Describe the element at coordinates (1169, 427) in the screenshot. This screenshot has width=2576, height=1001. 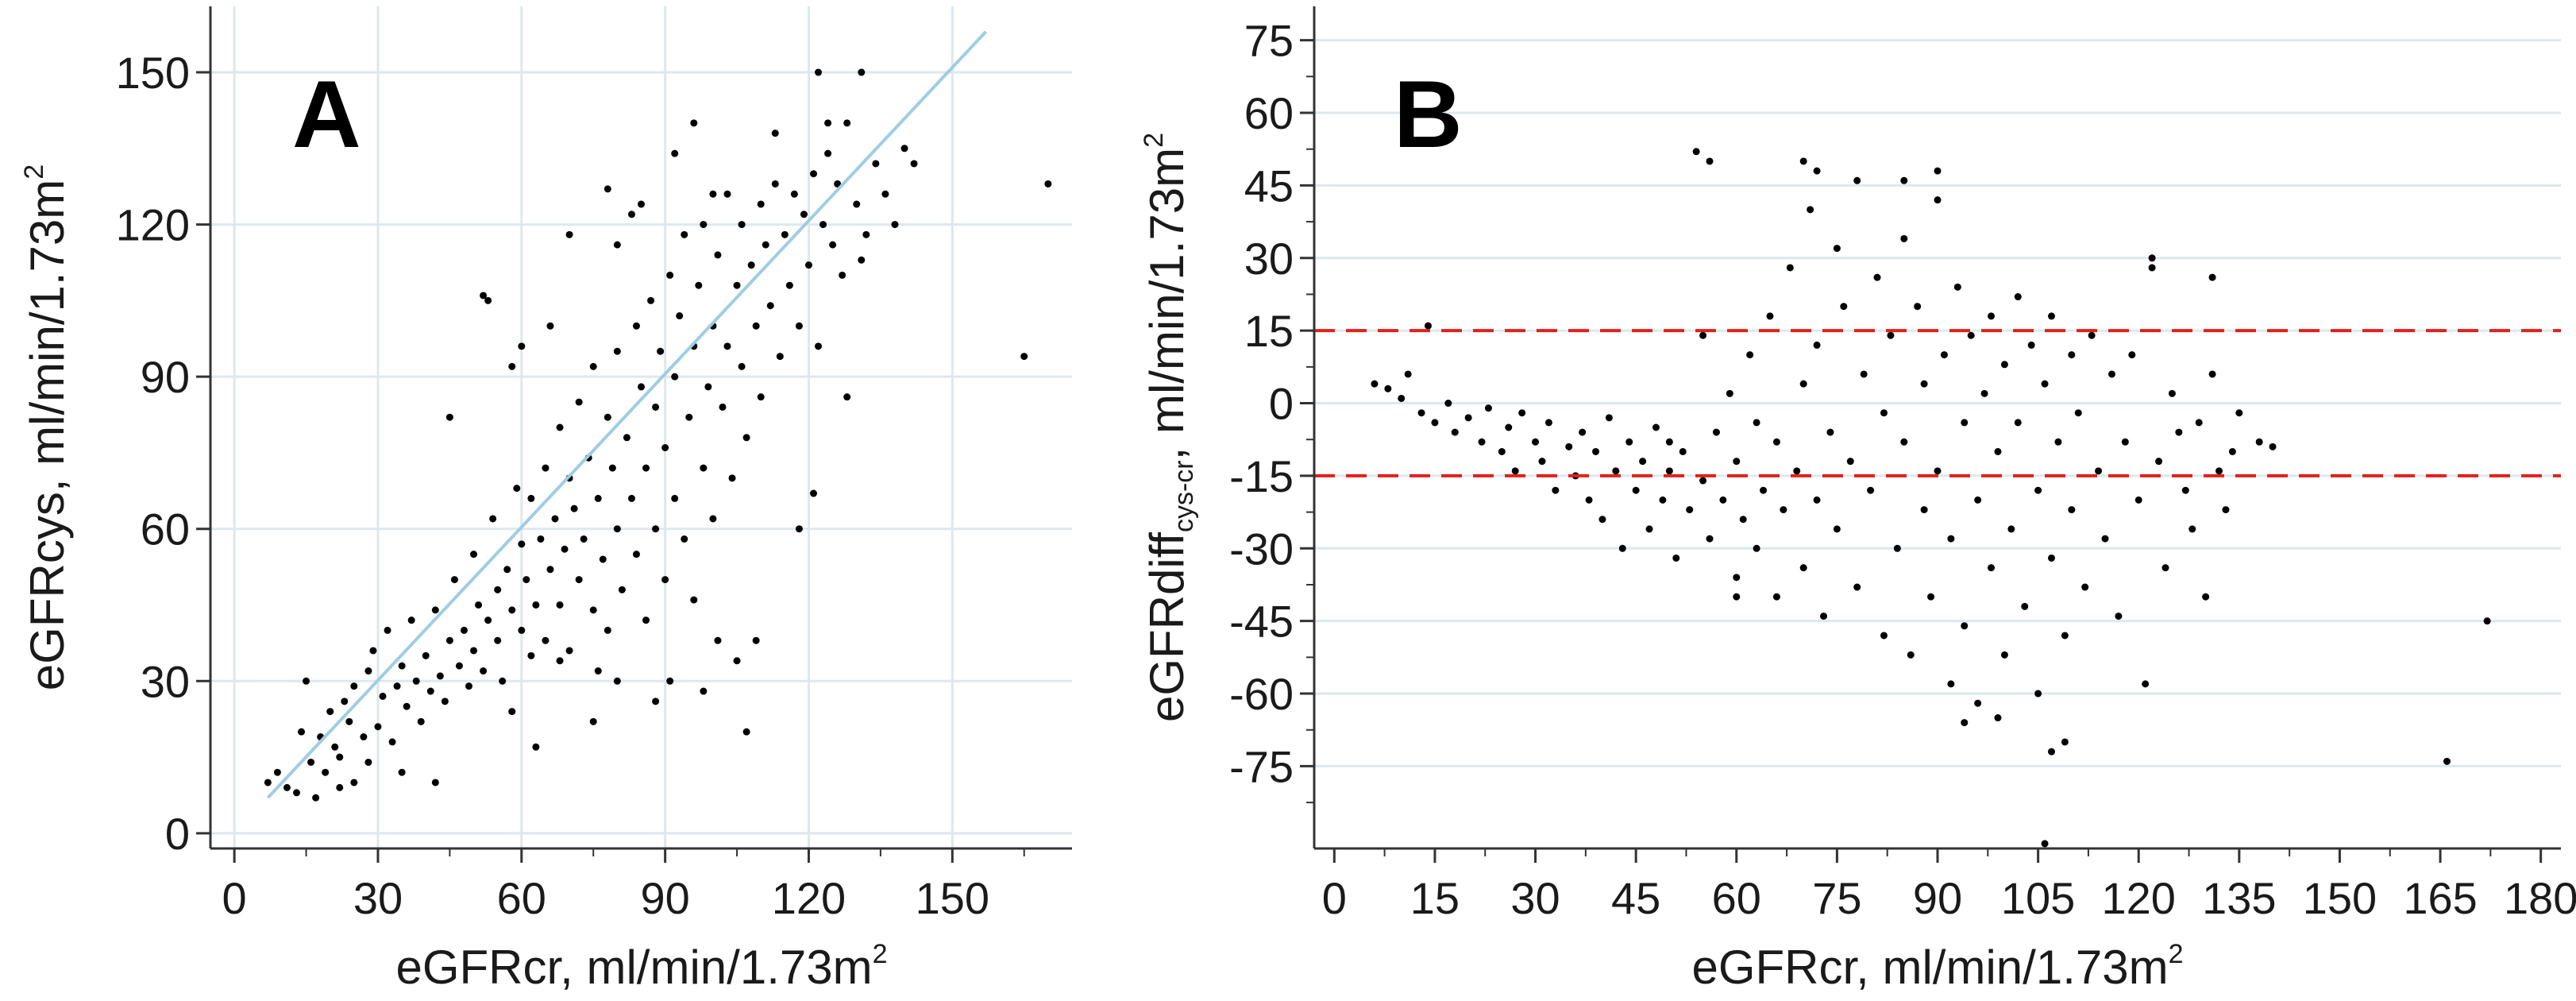
I see `panel-b-y-axis-label: eGFRdiffcys-cr, ml/min/1.73m2` at that location.